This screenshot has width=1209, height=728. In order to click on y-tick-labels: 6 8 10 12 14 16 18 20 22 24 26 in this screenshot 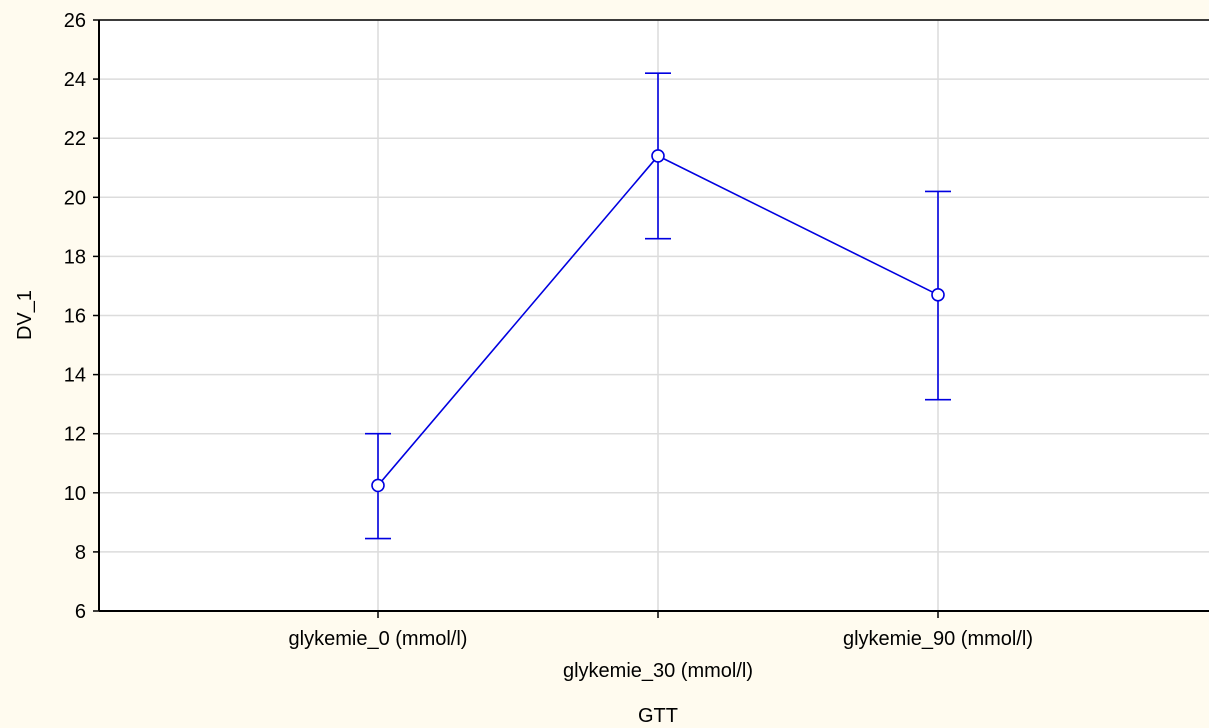, I will do `click(75, 316)`.